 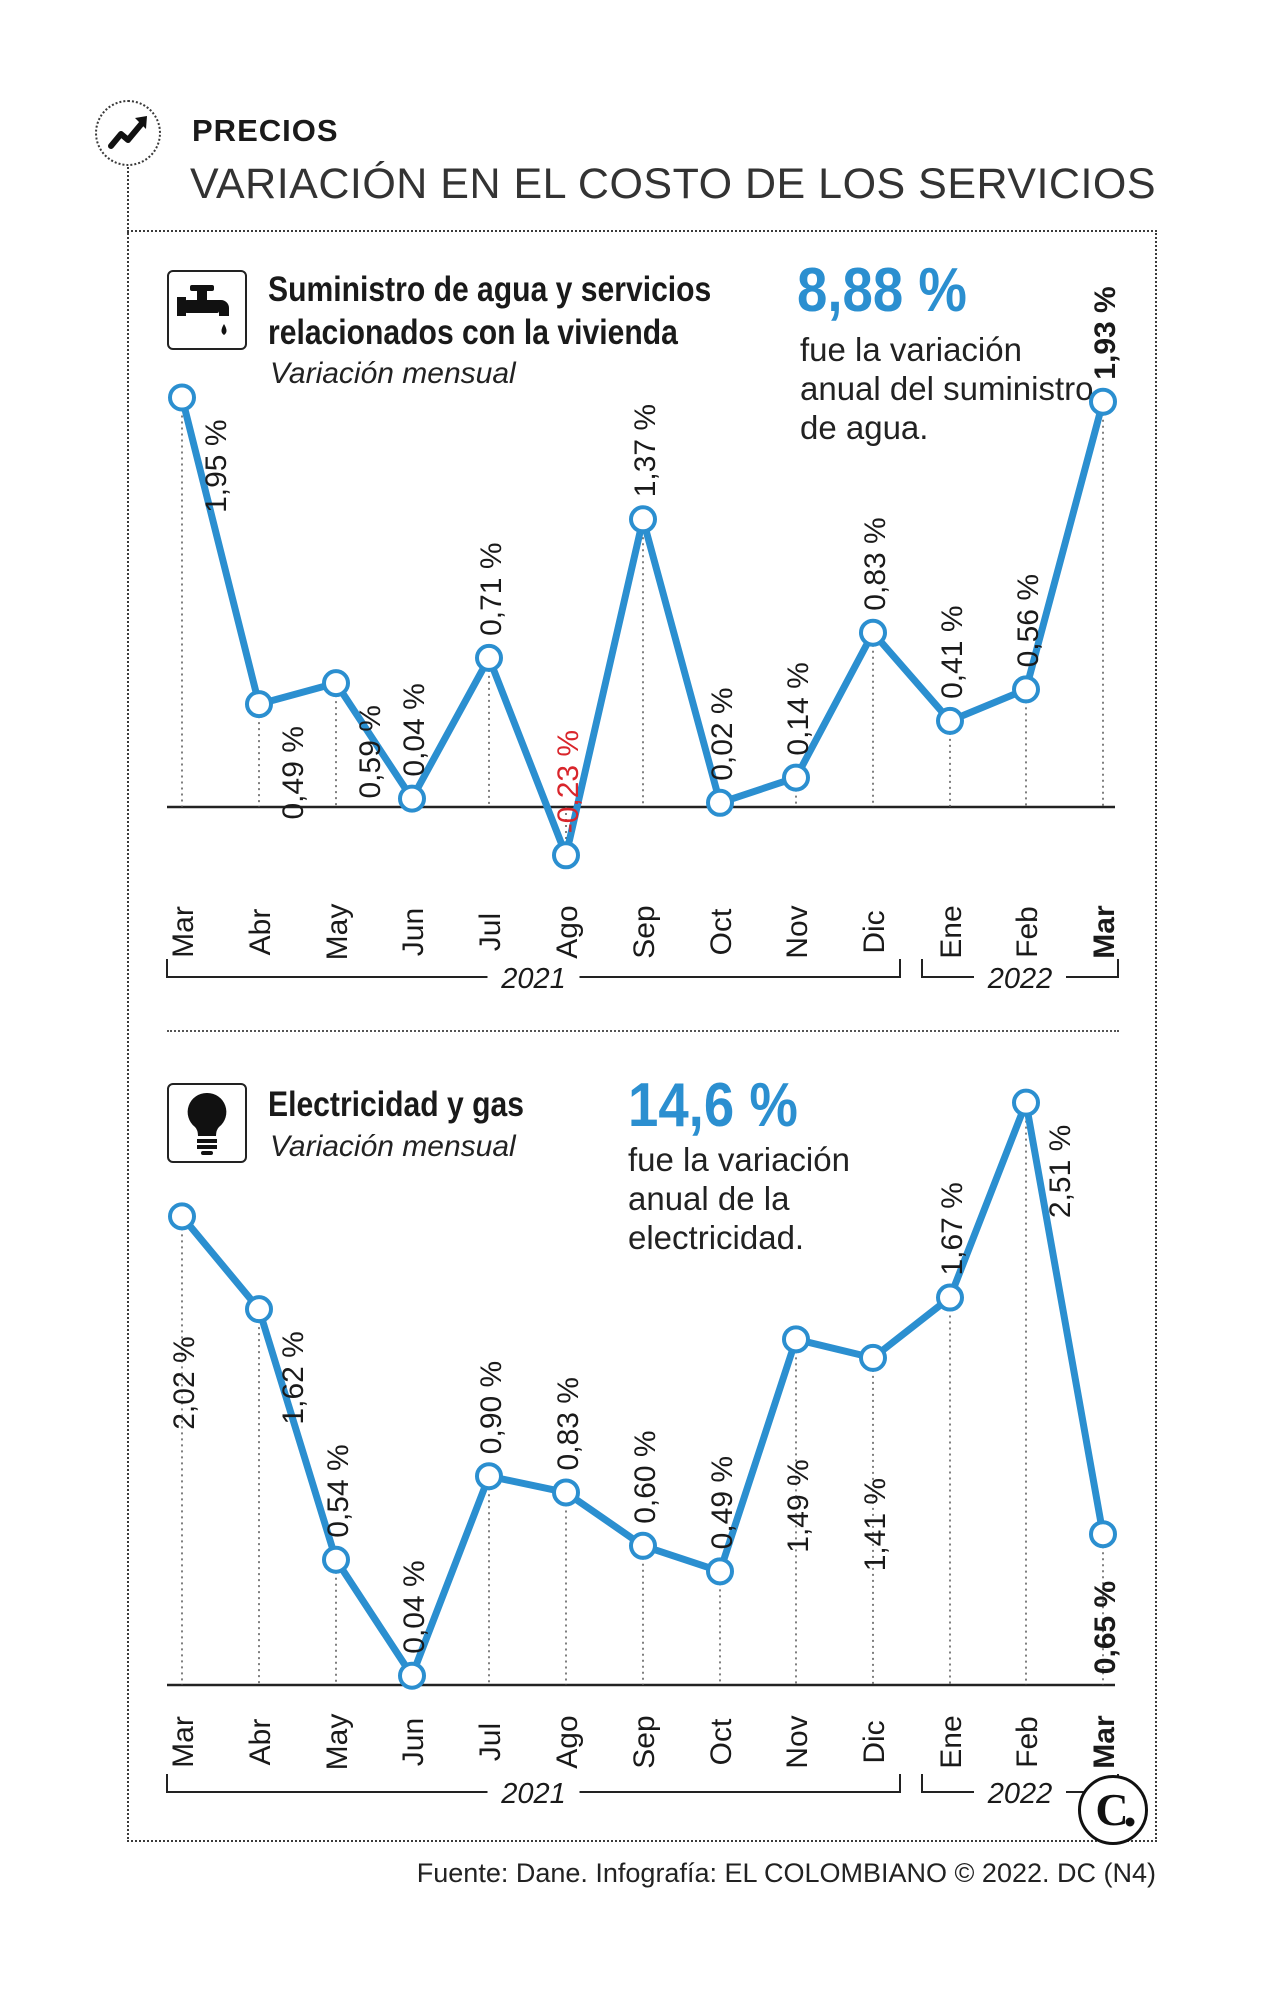 What do you see at coordinates (951, 931) in the screenshot?
I see `chart1-month-label-10: Ene` at bounding box center [951, 931].